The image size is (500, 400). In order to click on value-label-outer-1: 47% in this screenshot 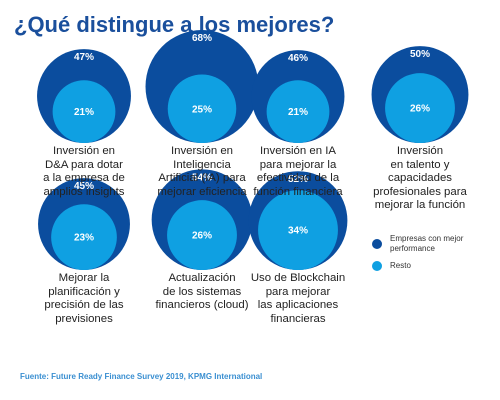, I will do `click(84, 57)`.